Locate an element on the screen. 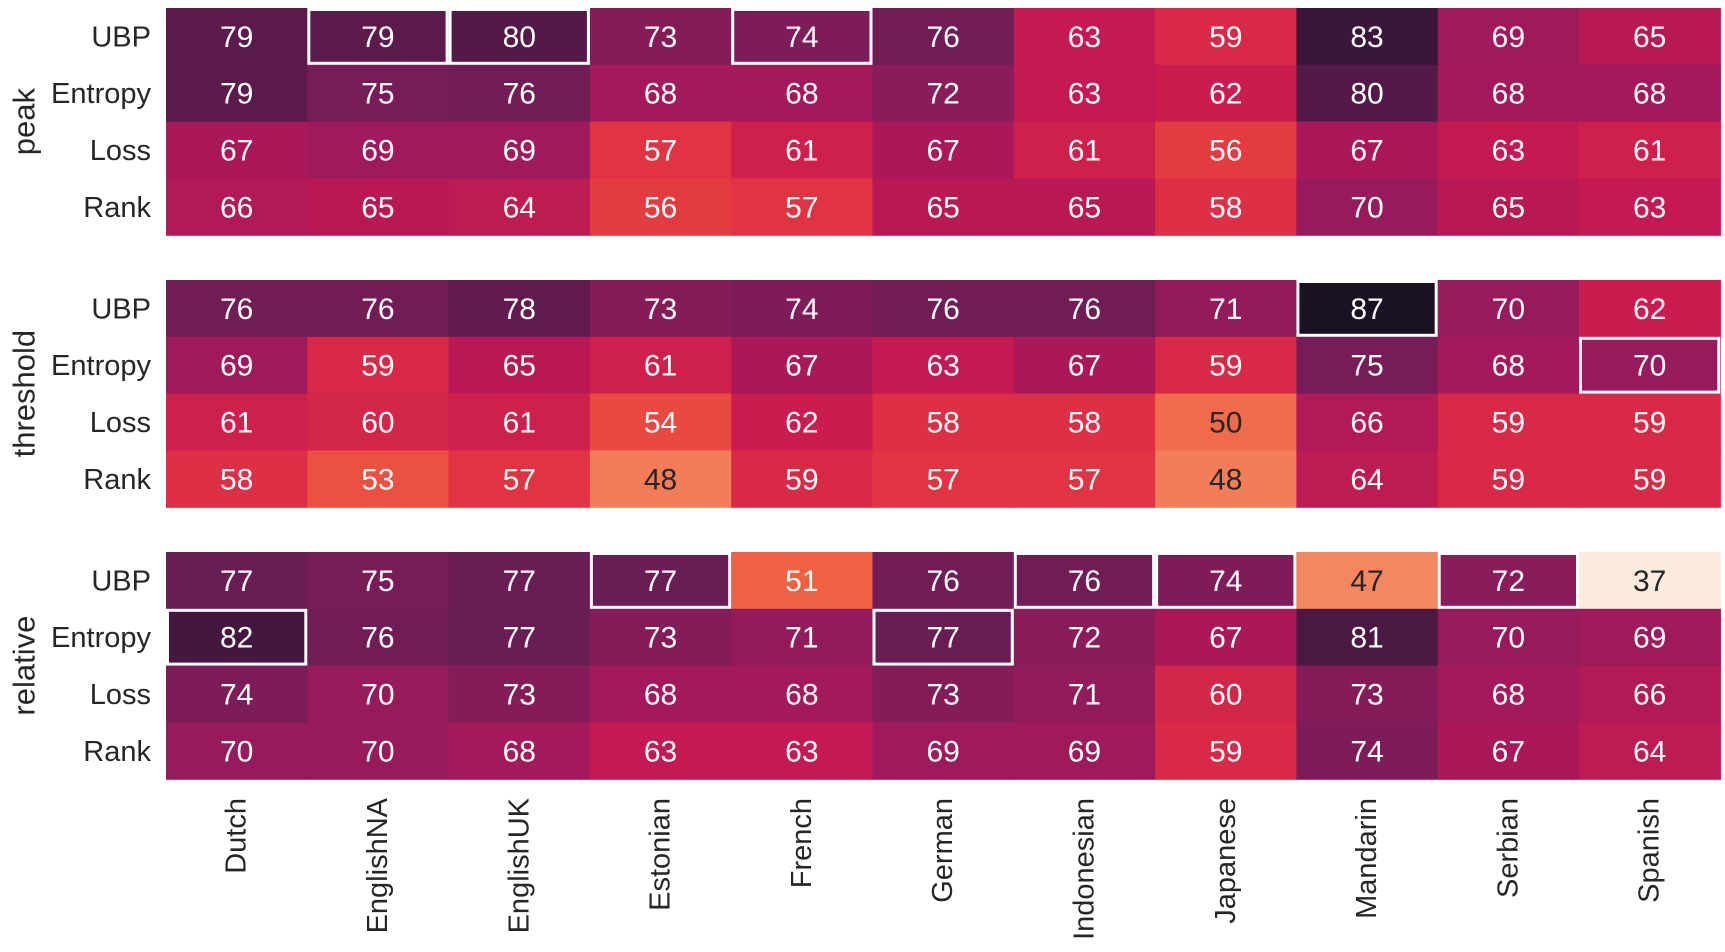  heatmap-cell-peak-rank-french is located at coordinates (802, 207).